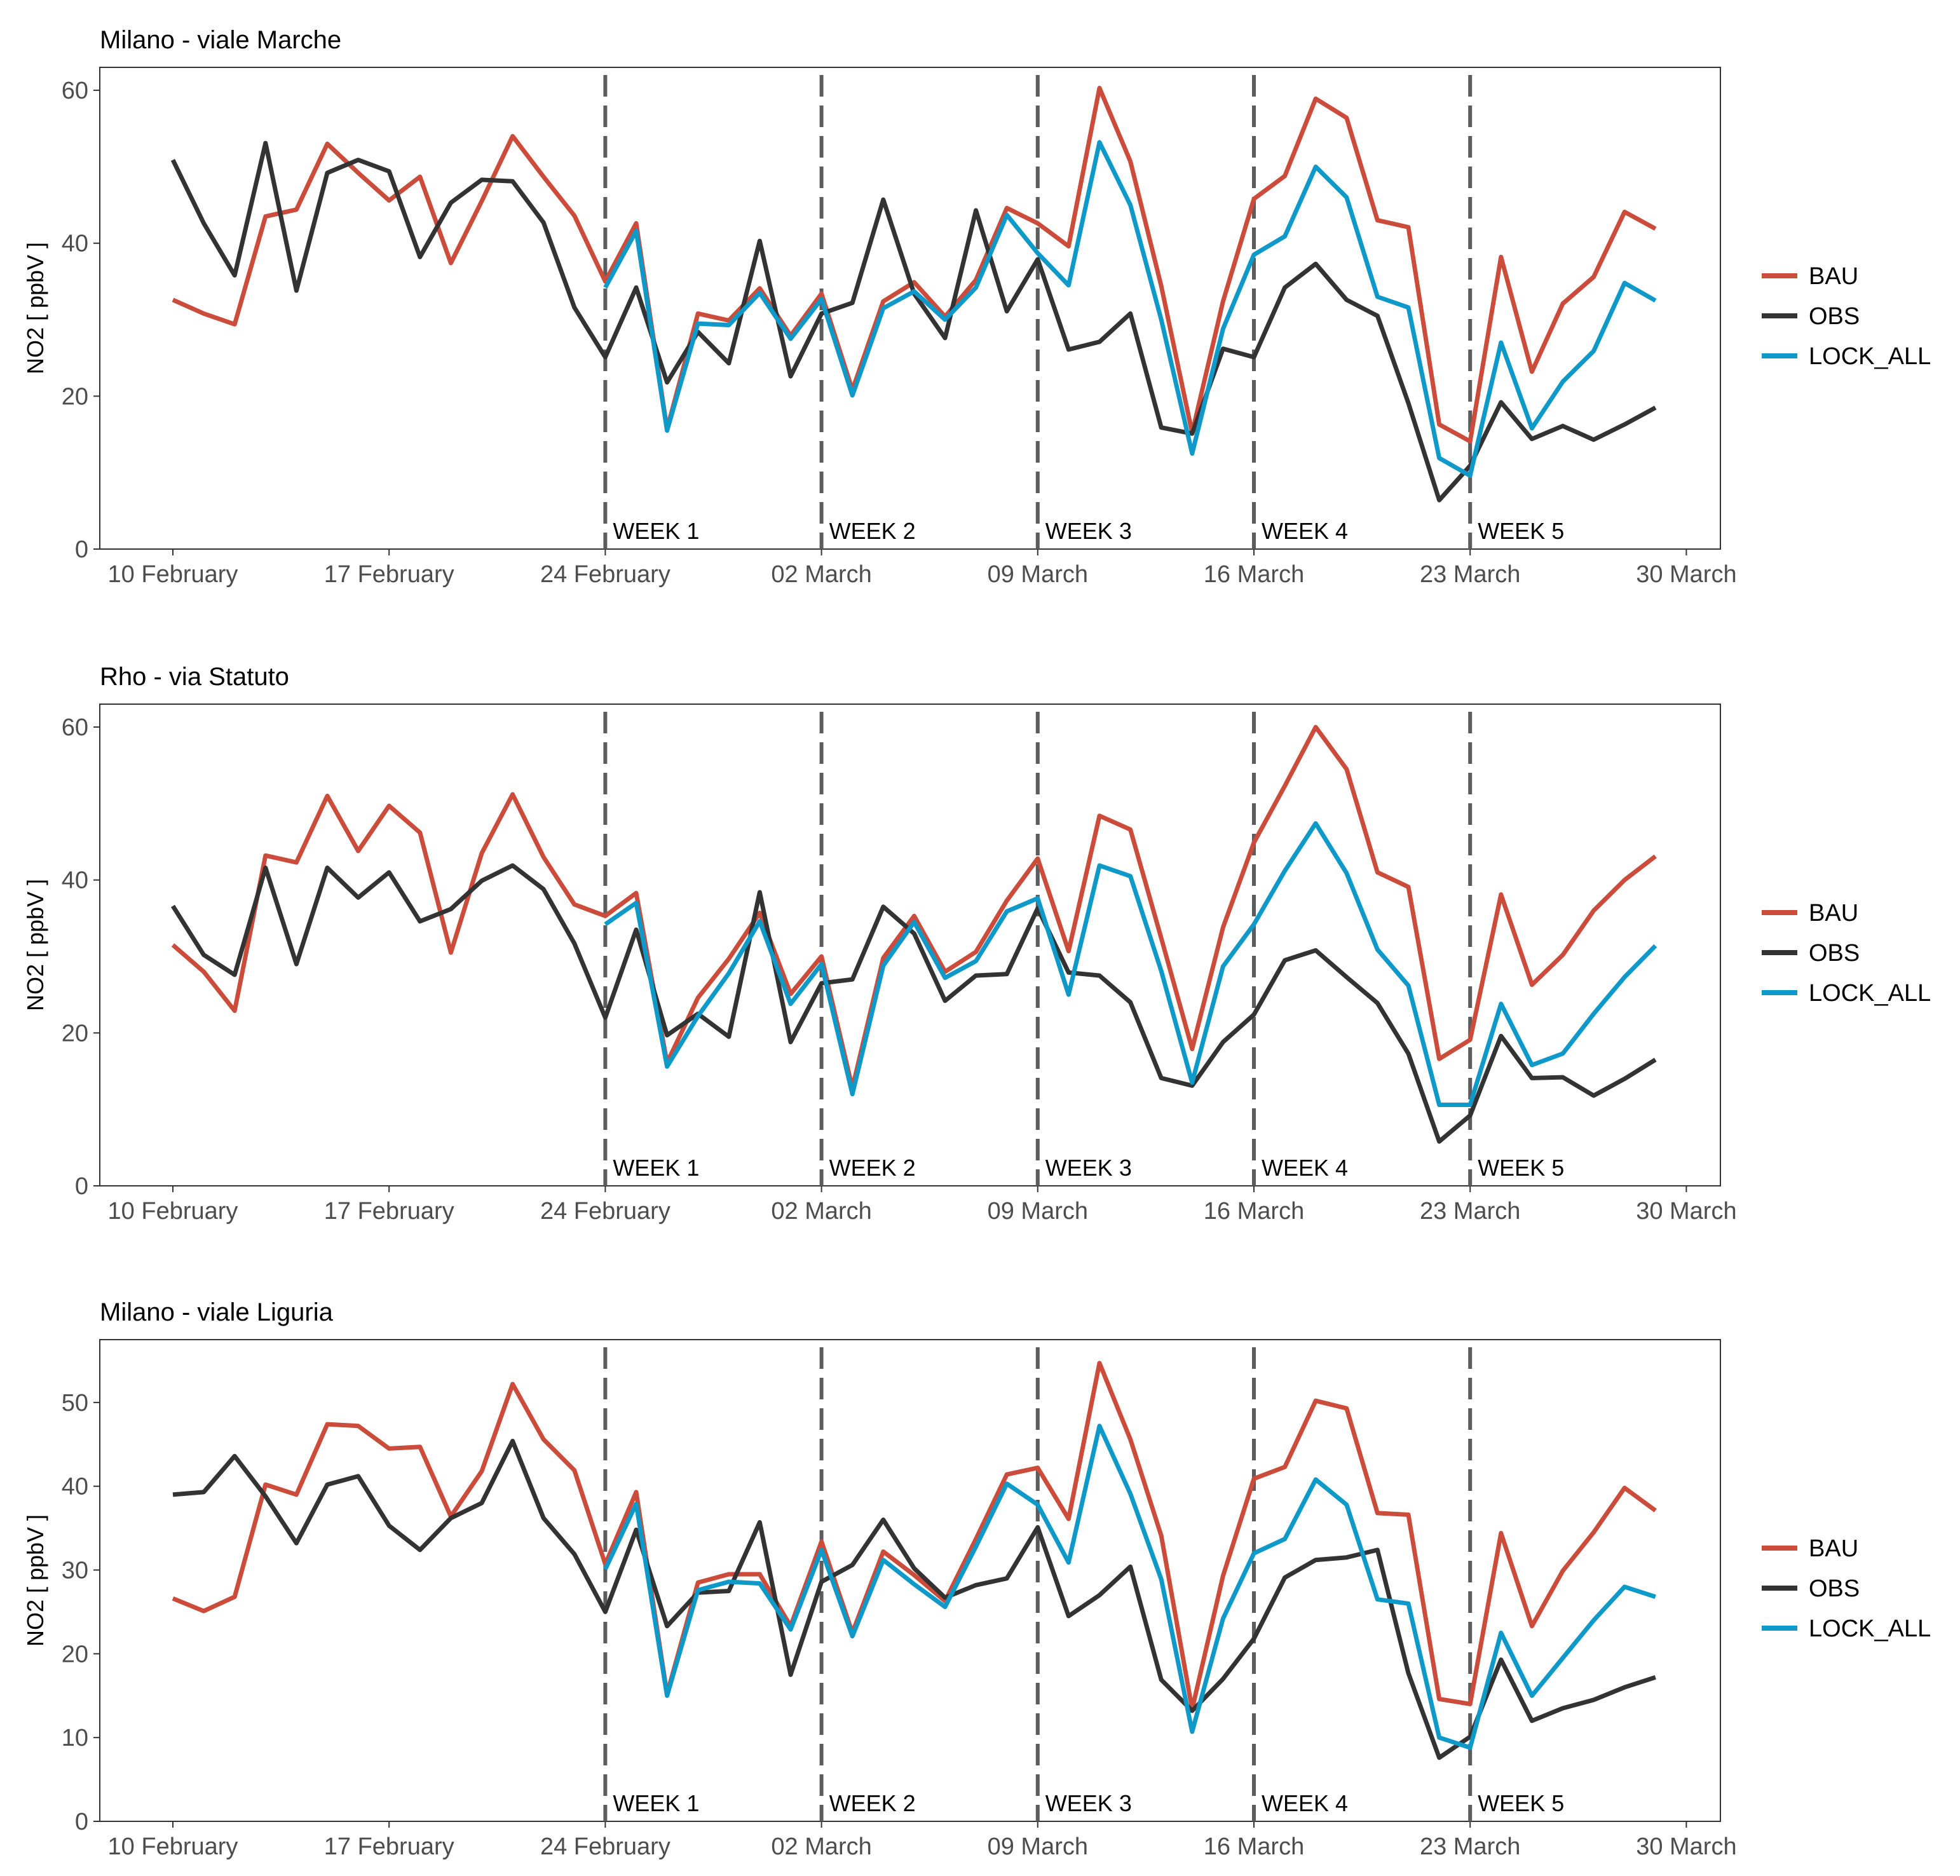 The image size is (1960, 1876). What do you see at coordinates (75, 1403) in the screenshot?
I see `y-tick-label: 50` at bounding box center [75, 1403].